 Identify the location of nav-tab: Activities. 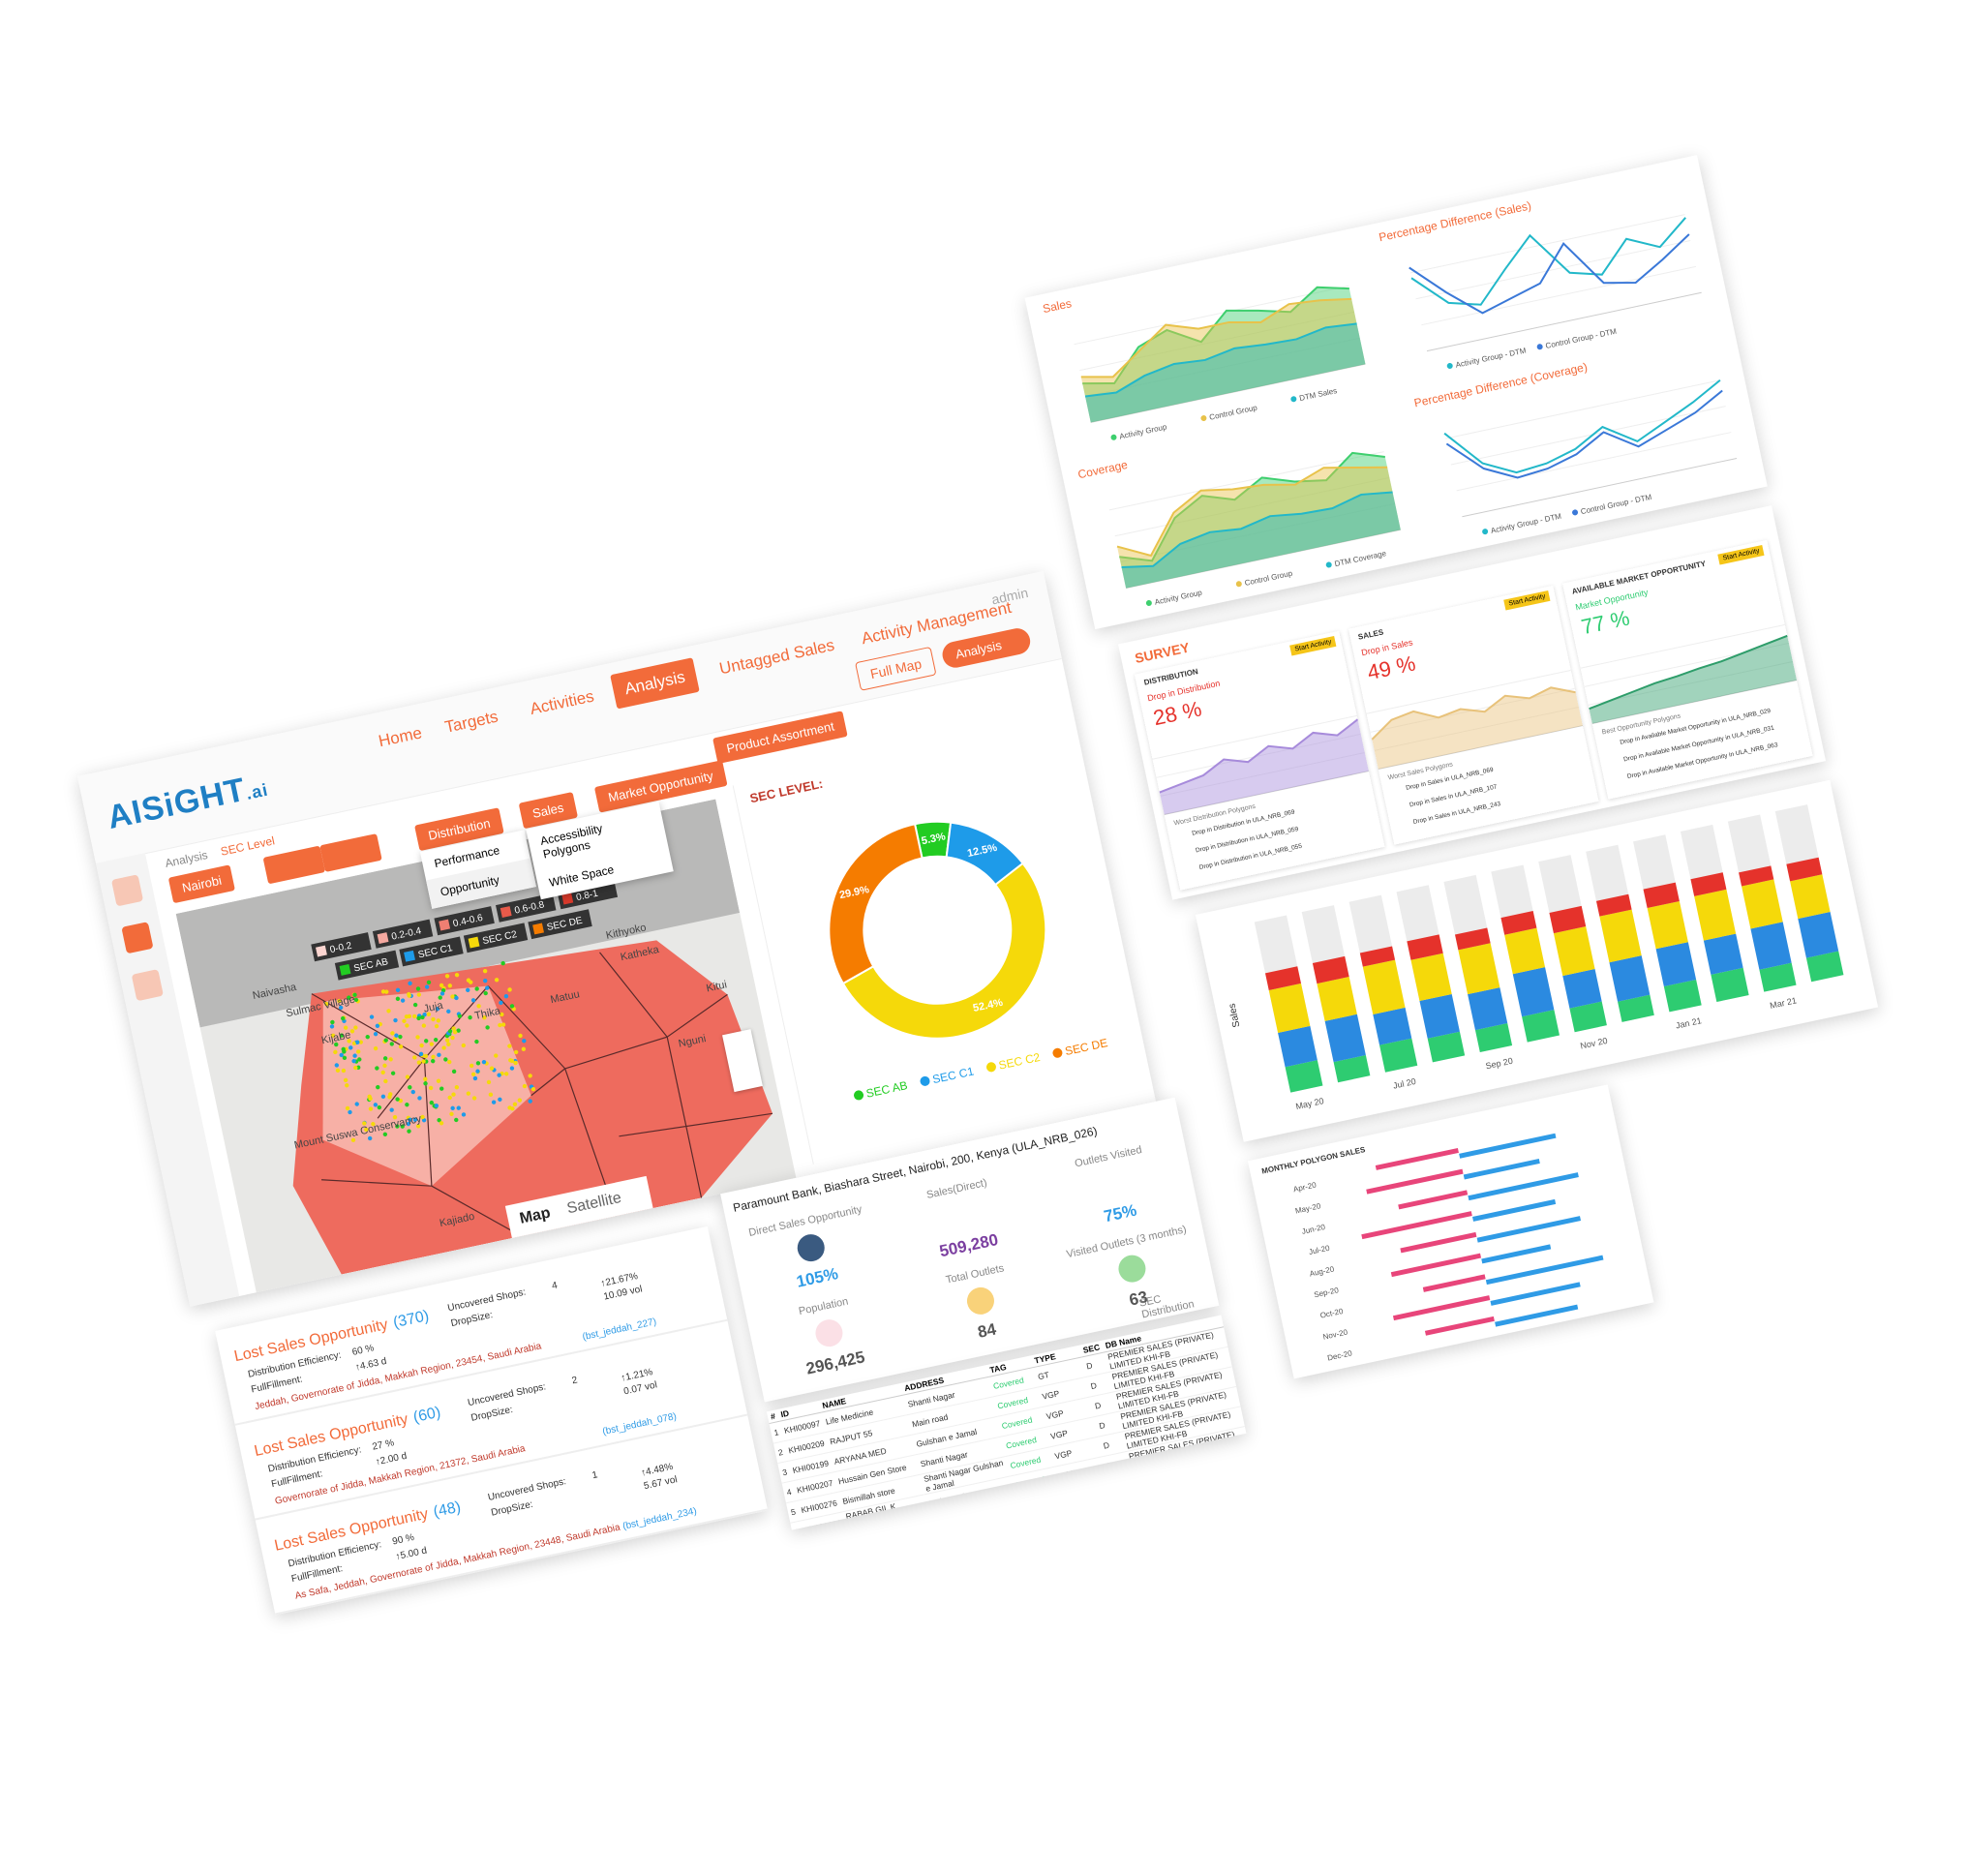
(562, 702).